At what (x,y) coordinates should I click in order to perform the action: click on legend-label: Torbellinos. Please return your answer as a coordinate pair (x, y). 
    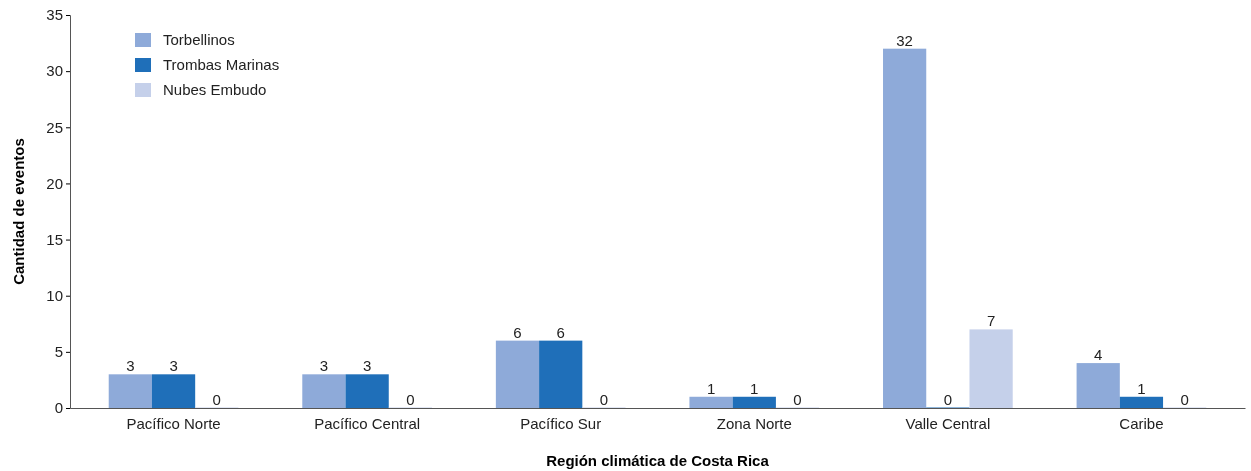
    Looking at the image, I should click on (199, 39).